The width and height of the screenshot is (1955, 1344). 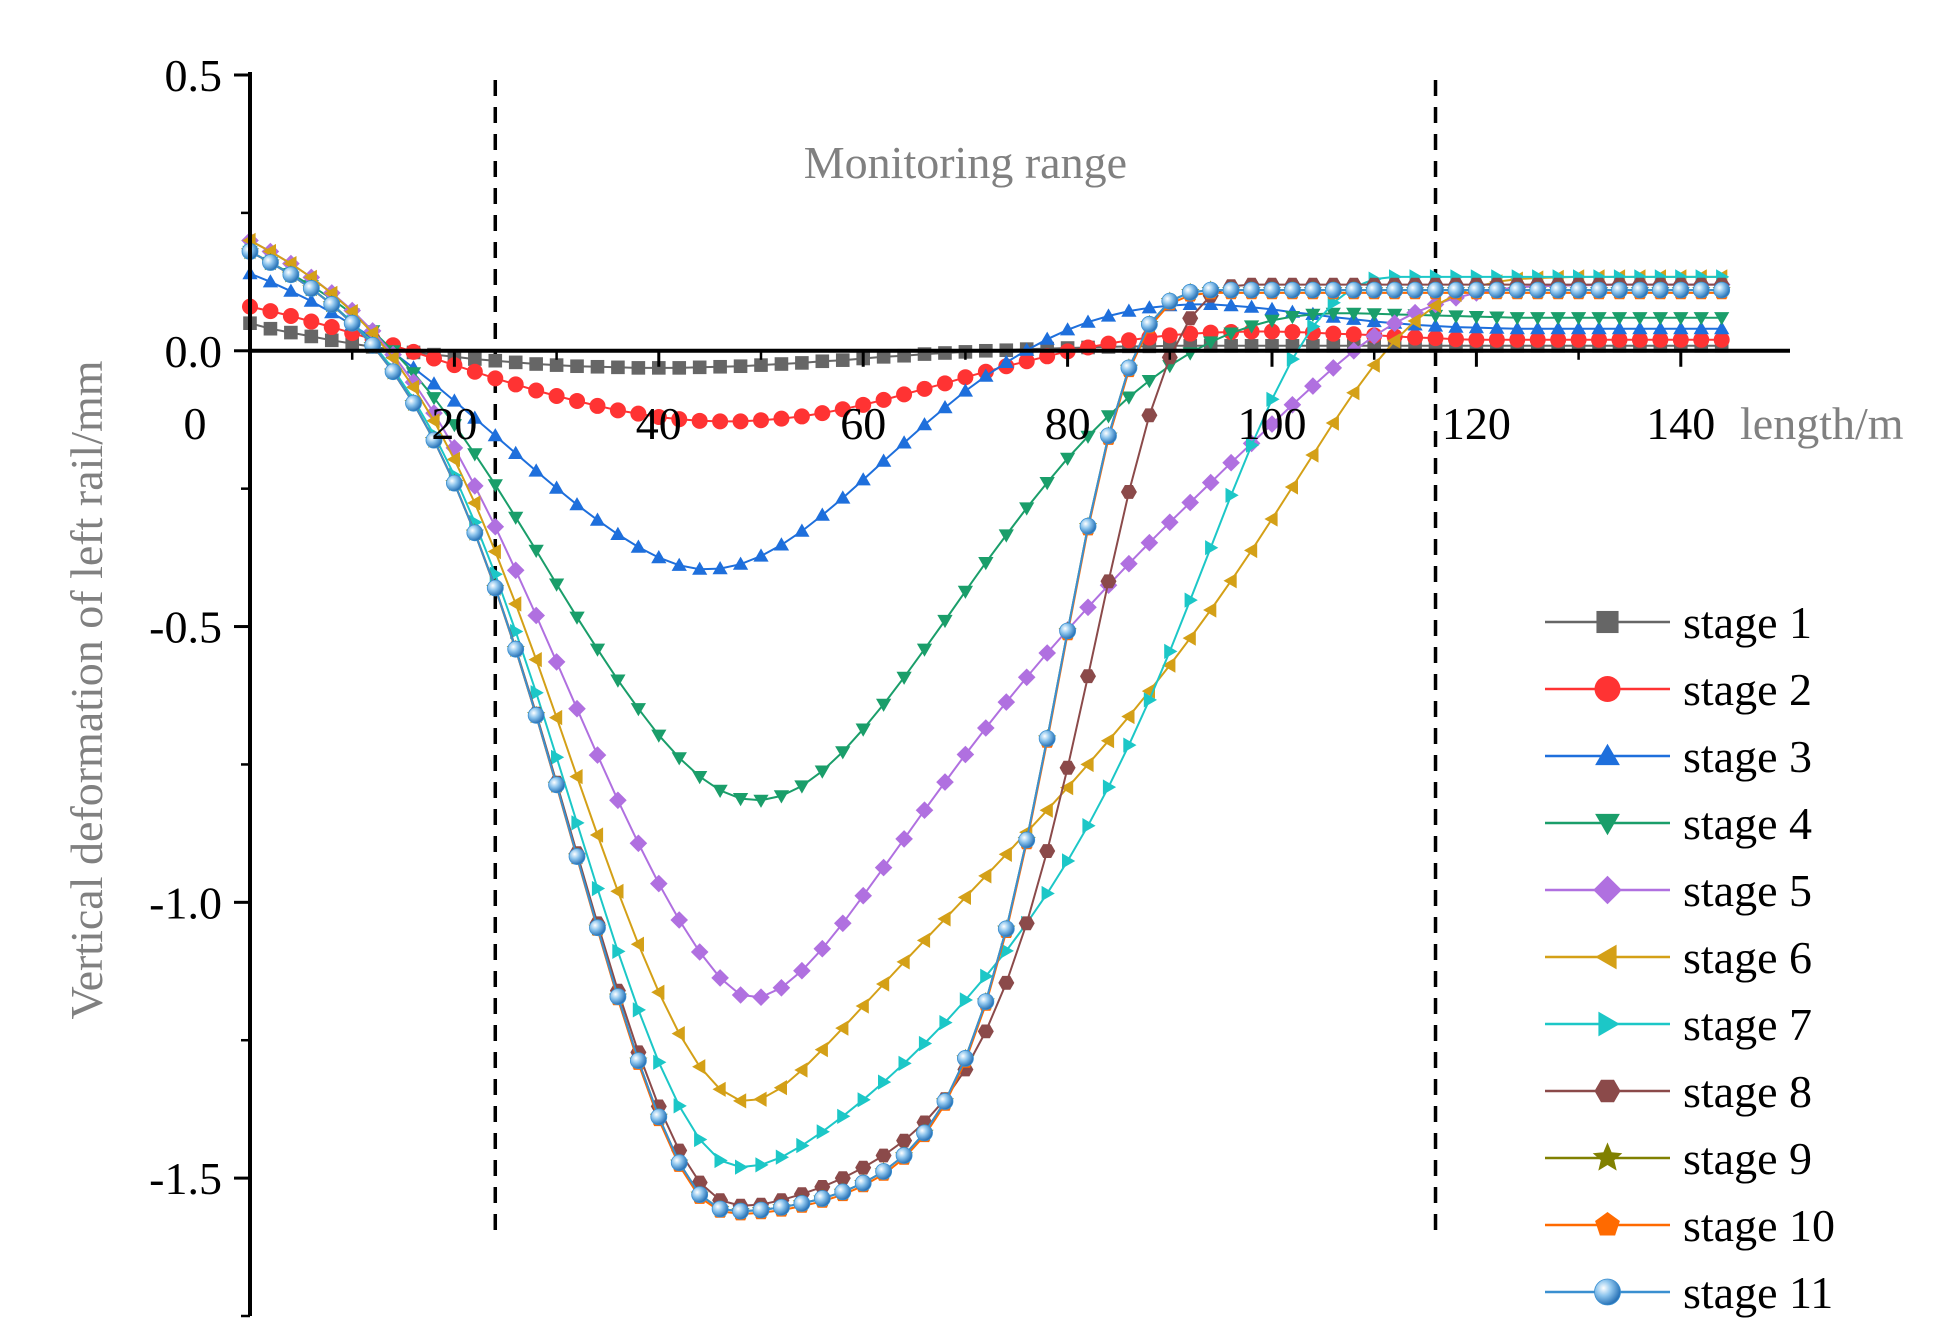 What do you see at coordinates (1678, 890) in the screenshot?
I see `legend-item-5: stage 5` at bounding box center [1678, 890].